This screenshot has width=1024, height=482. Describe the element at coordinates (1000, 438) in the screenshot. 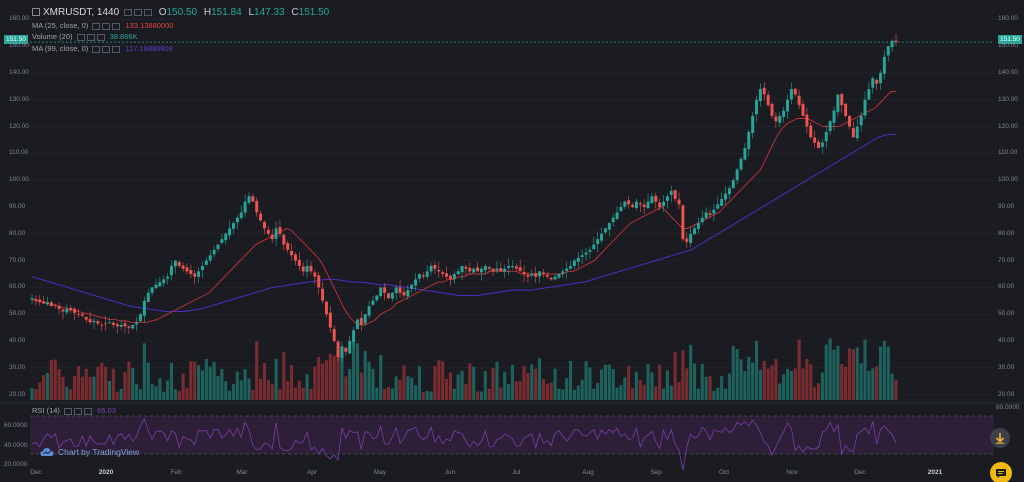

I see `download-arrow-icon` at that location.